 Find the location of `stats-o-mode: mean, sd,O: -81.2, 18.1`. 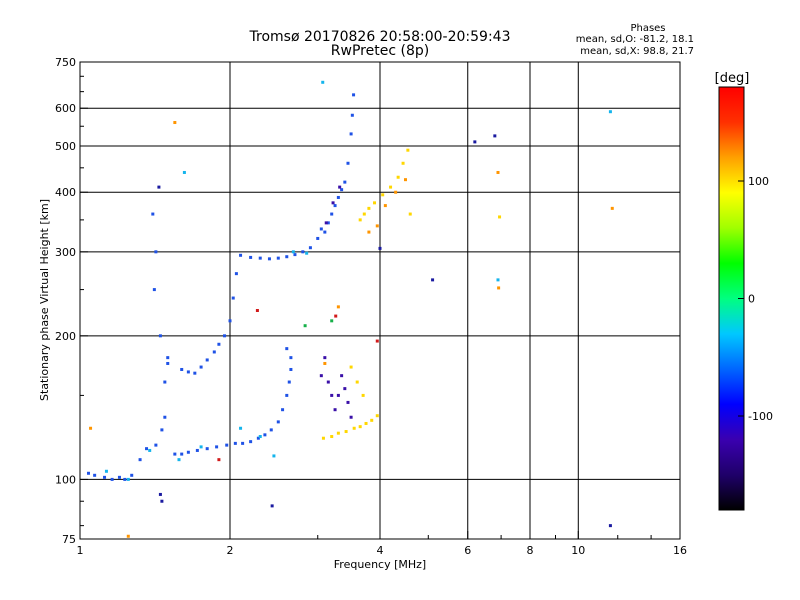

stats-o-mode: mean, sd,O: -81.2, 18.1 is located at coordinates (635, 39).